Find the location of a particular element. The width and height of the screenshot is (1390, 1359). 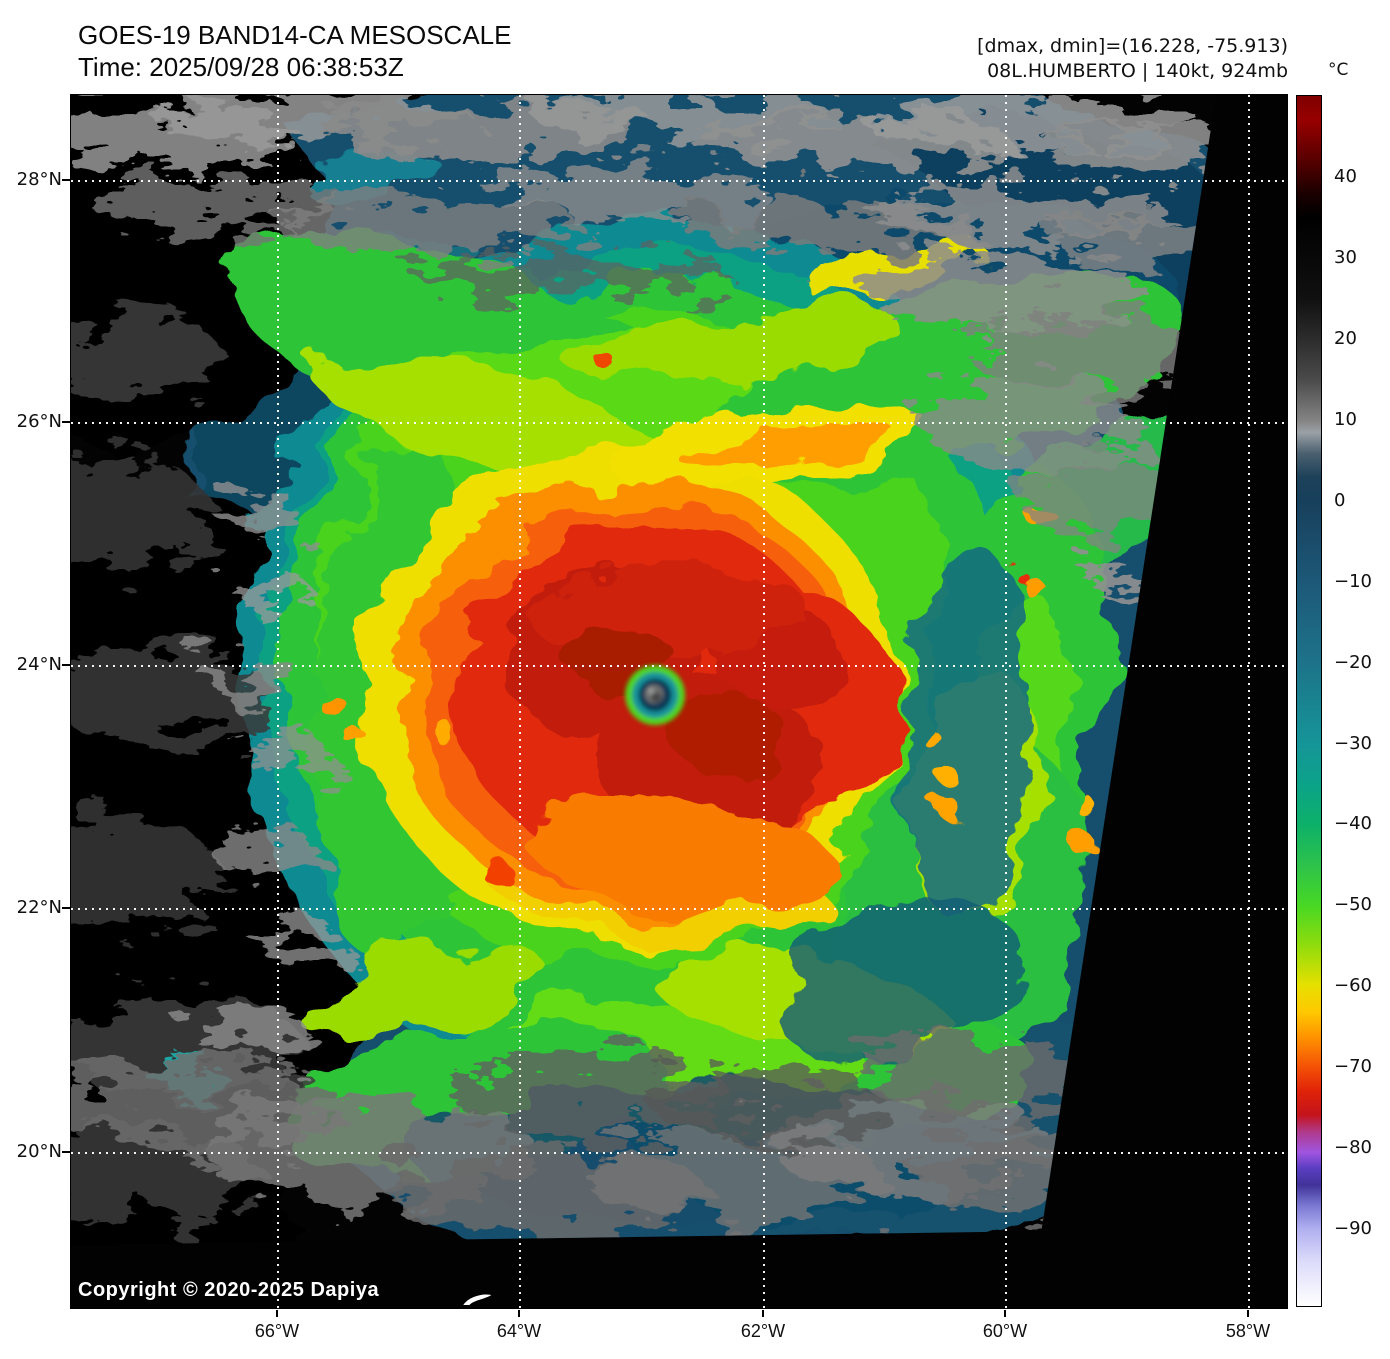

gridline-lon-66w is located at coordinates (278, 701).